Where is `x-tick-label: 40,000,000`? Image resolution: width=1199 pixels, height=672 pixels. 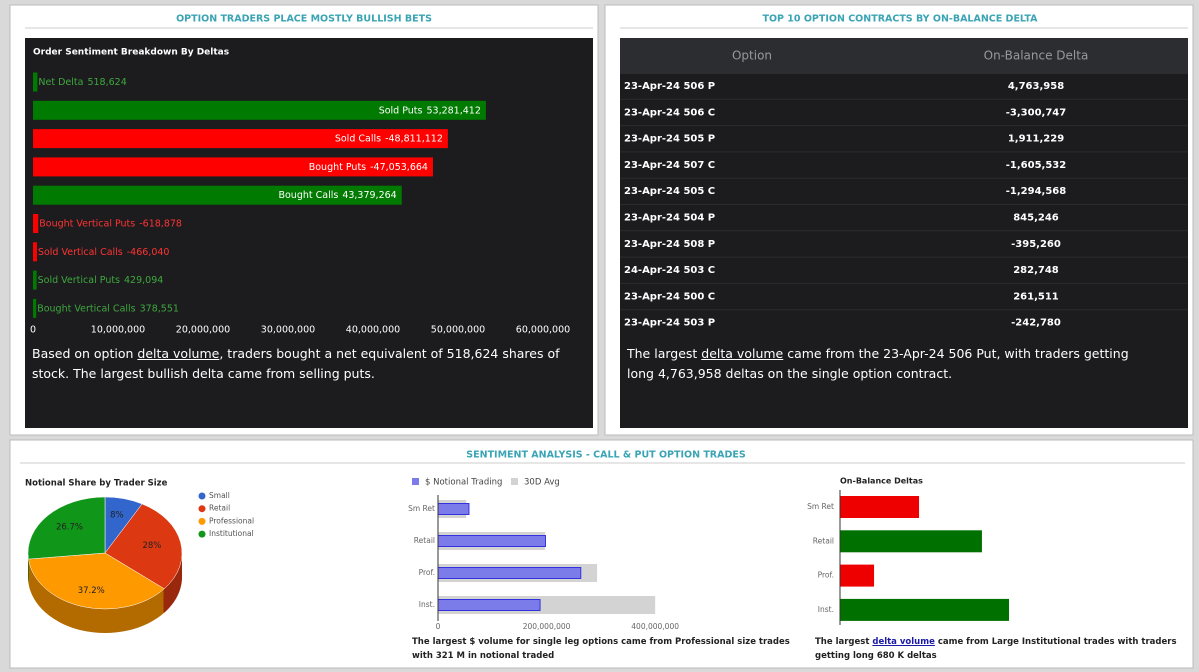 x-tick-label: 40,000,000 is located at coordinates (373, 330).